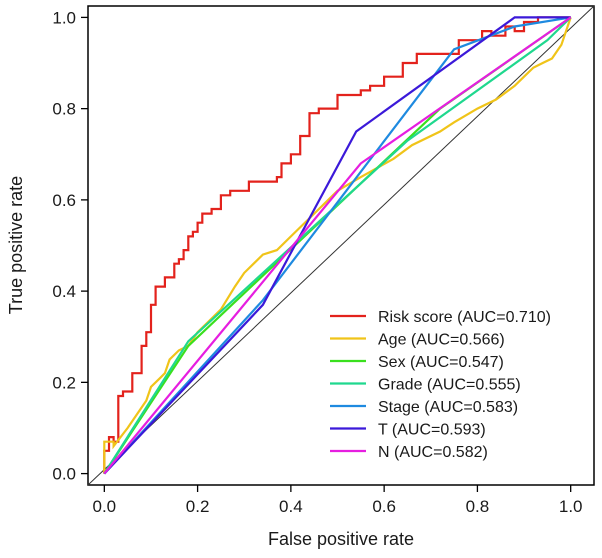 This screenshot has height=558, width=602. I want to click on x-tick-label: 0.6, so click(384, 506).